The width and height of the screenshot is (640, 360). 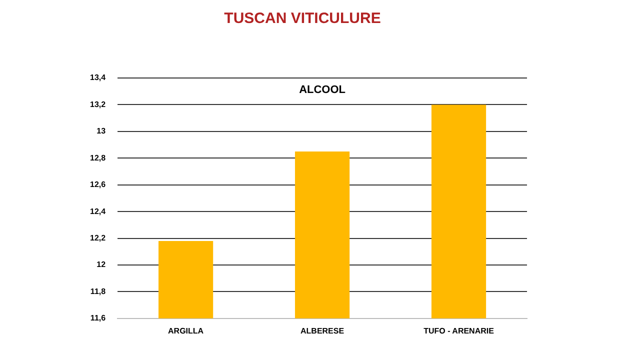 What do you see at coordinates (101, 265) in the screenshot?
I see `y-tick-label: 12` at bounding box center [101, 265].